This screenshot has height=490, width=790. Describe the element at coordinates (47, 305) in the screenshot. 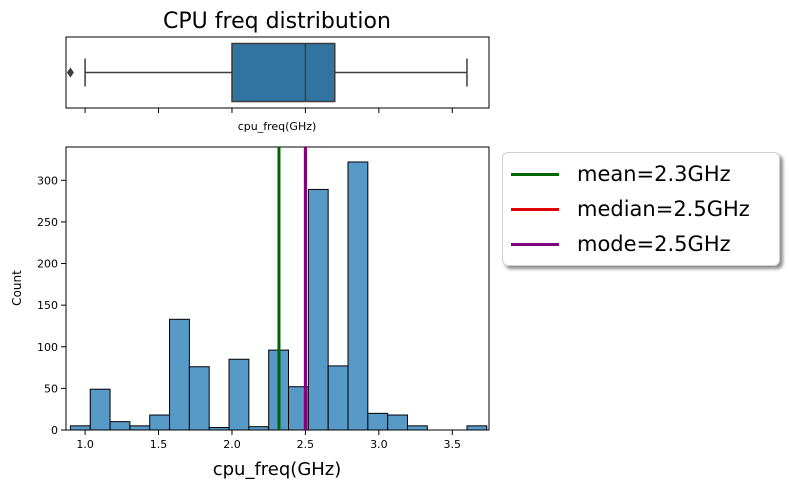

I see `y-tick-label: 150` at that location.